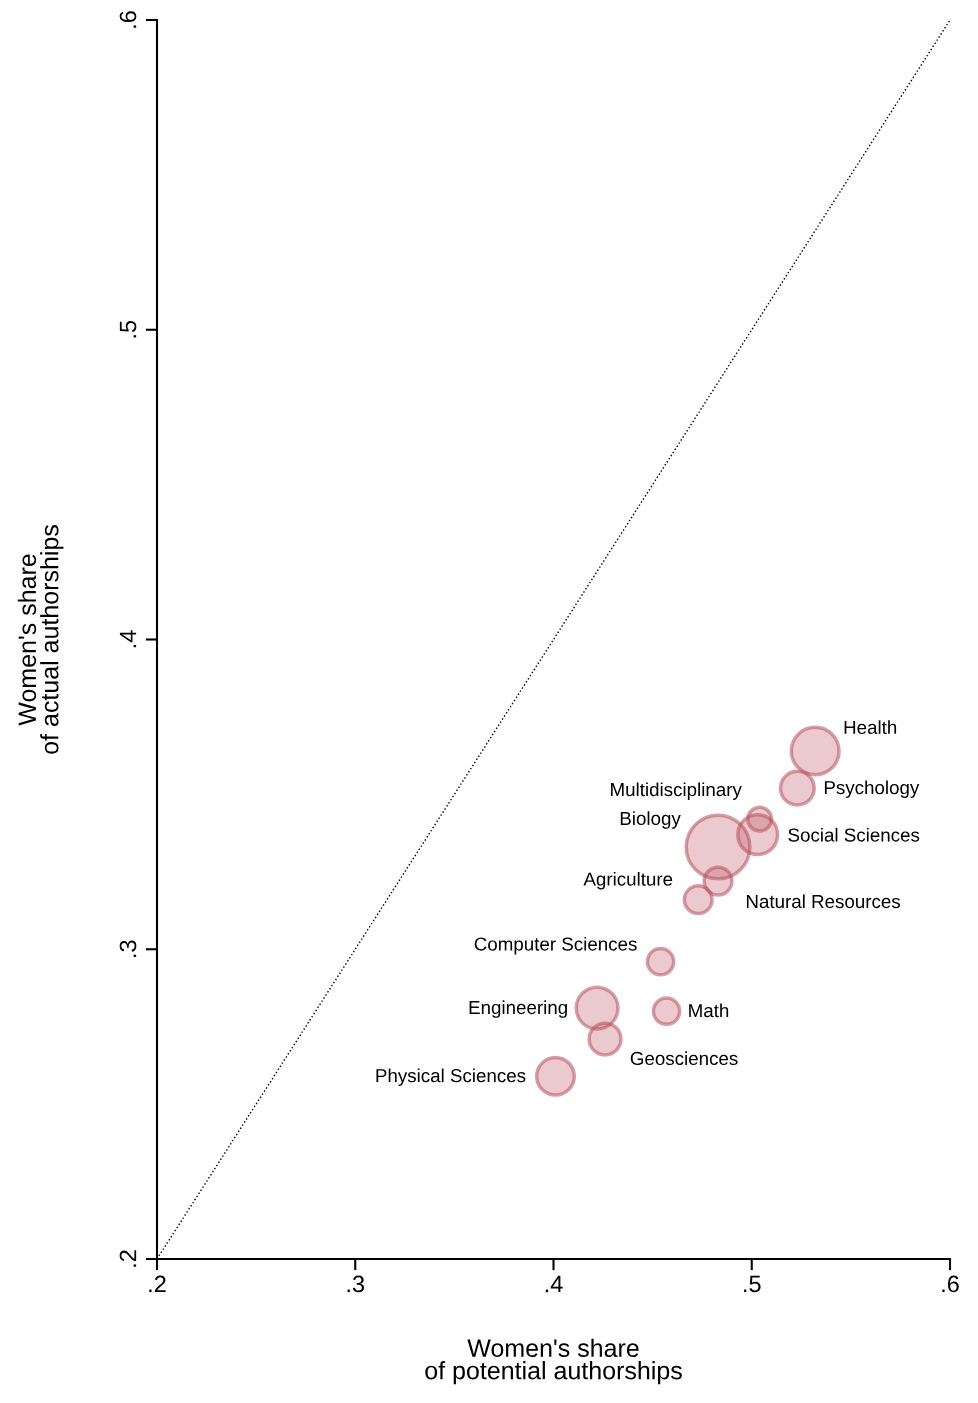 This screenshot has width=978, height=1403. I want to click on x-tick-label: .6, so click(950, 1284).